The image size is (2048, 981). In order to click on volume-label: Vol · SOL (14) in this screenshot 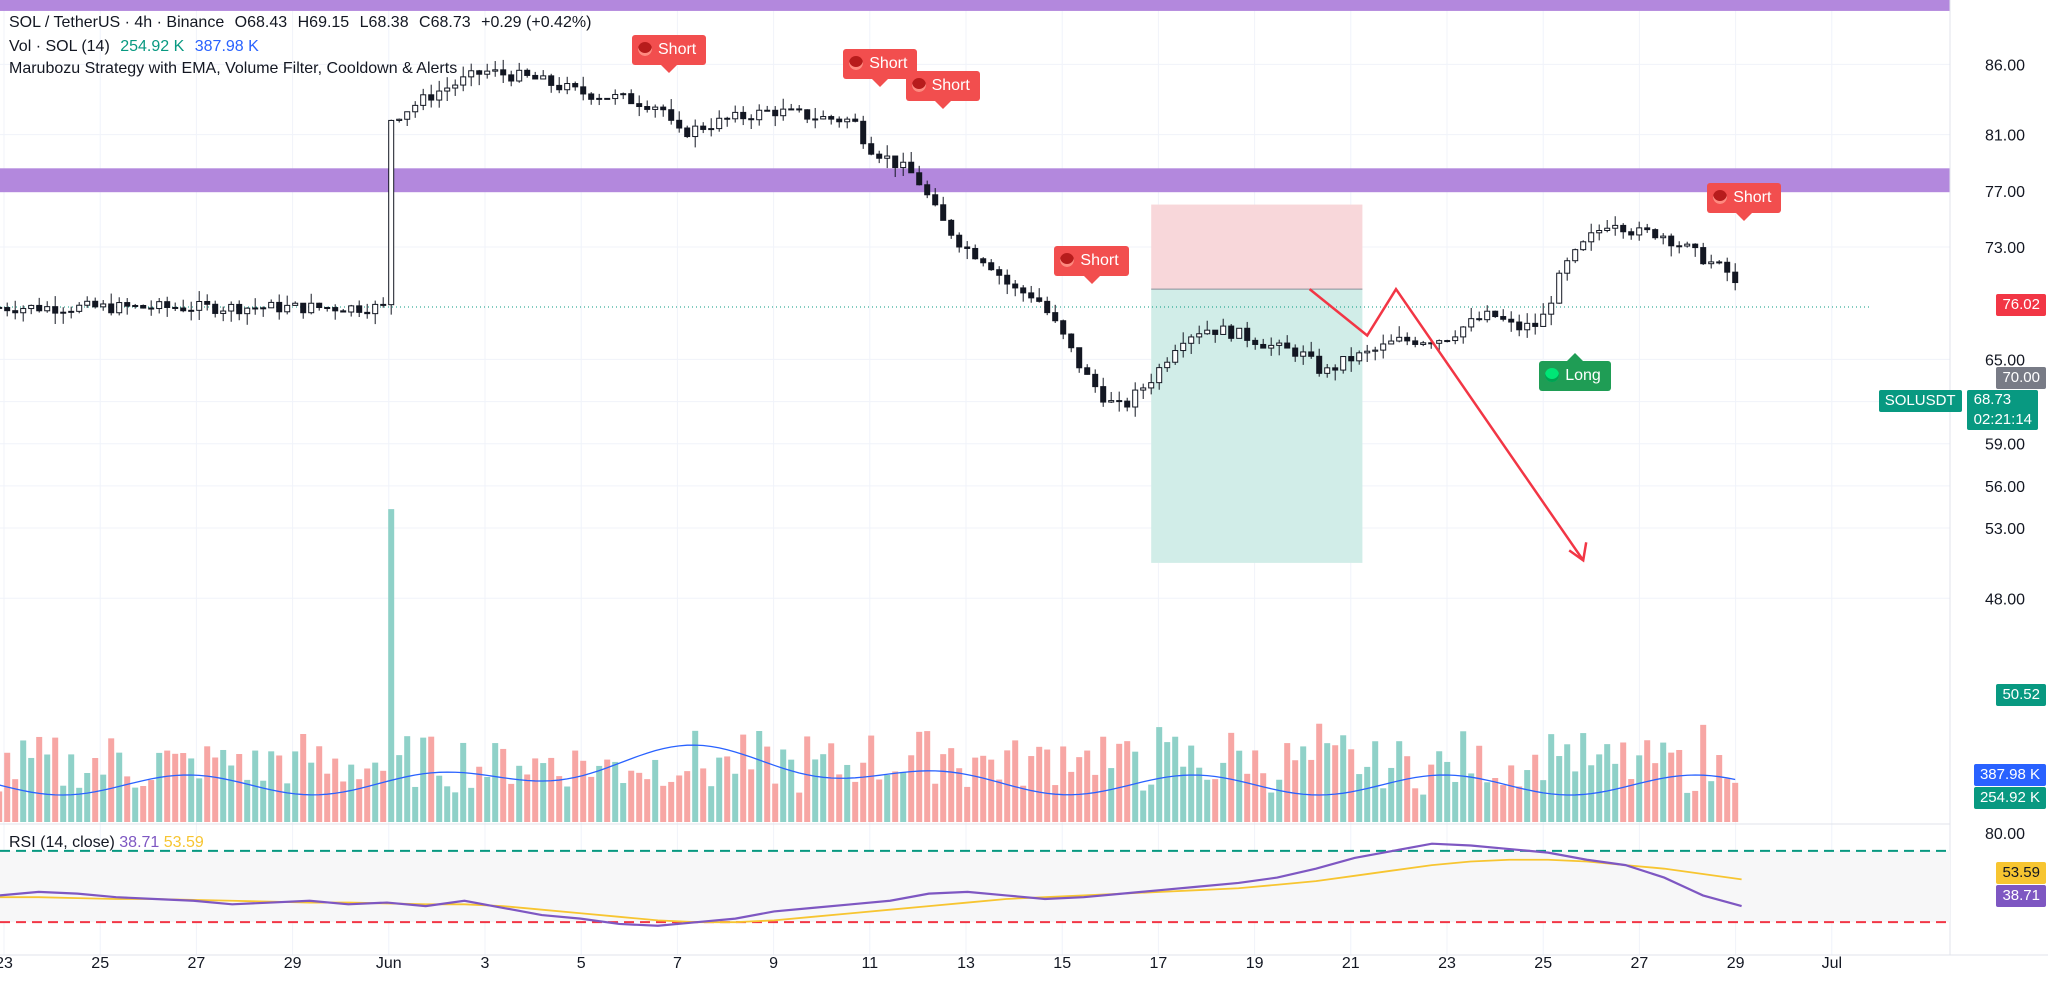, I will do `click(59, 46)`.